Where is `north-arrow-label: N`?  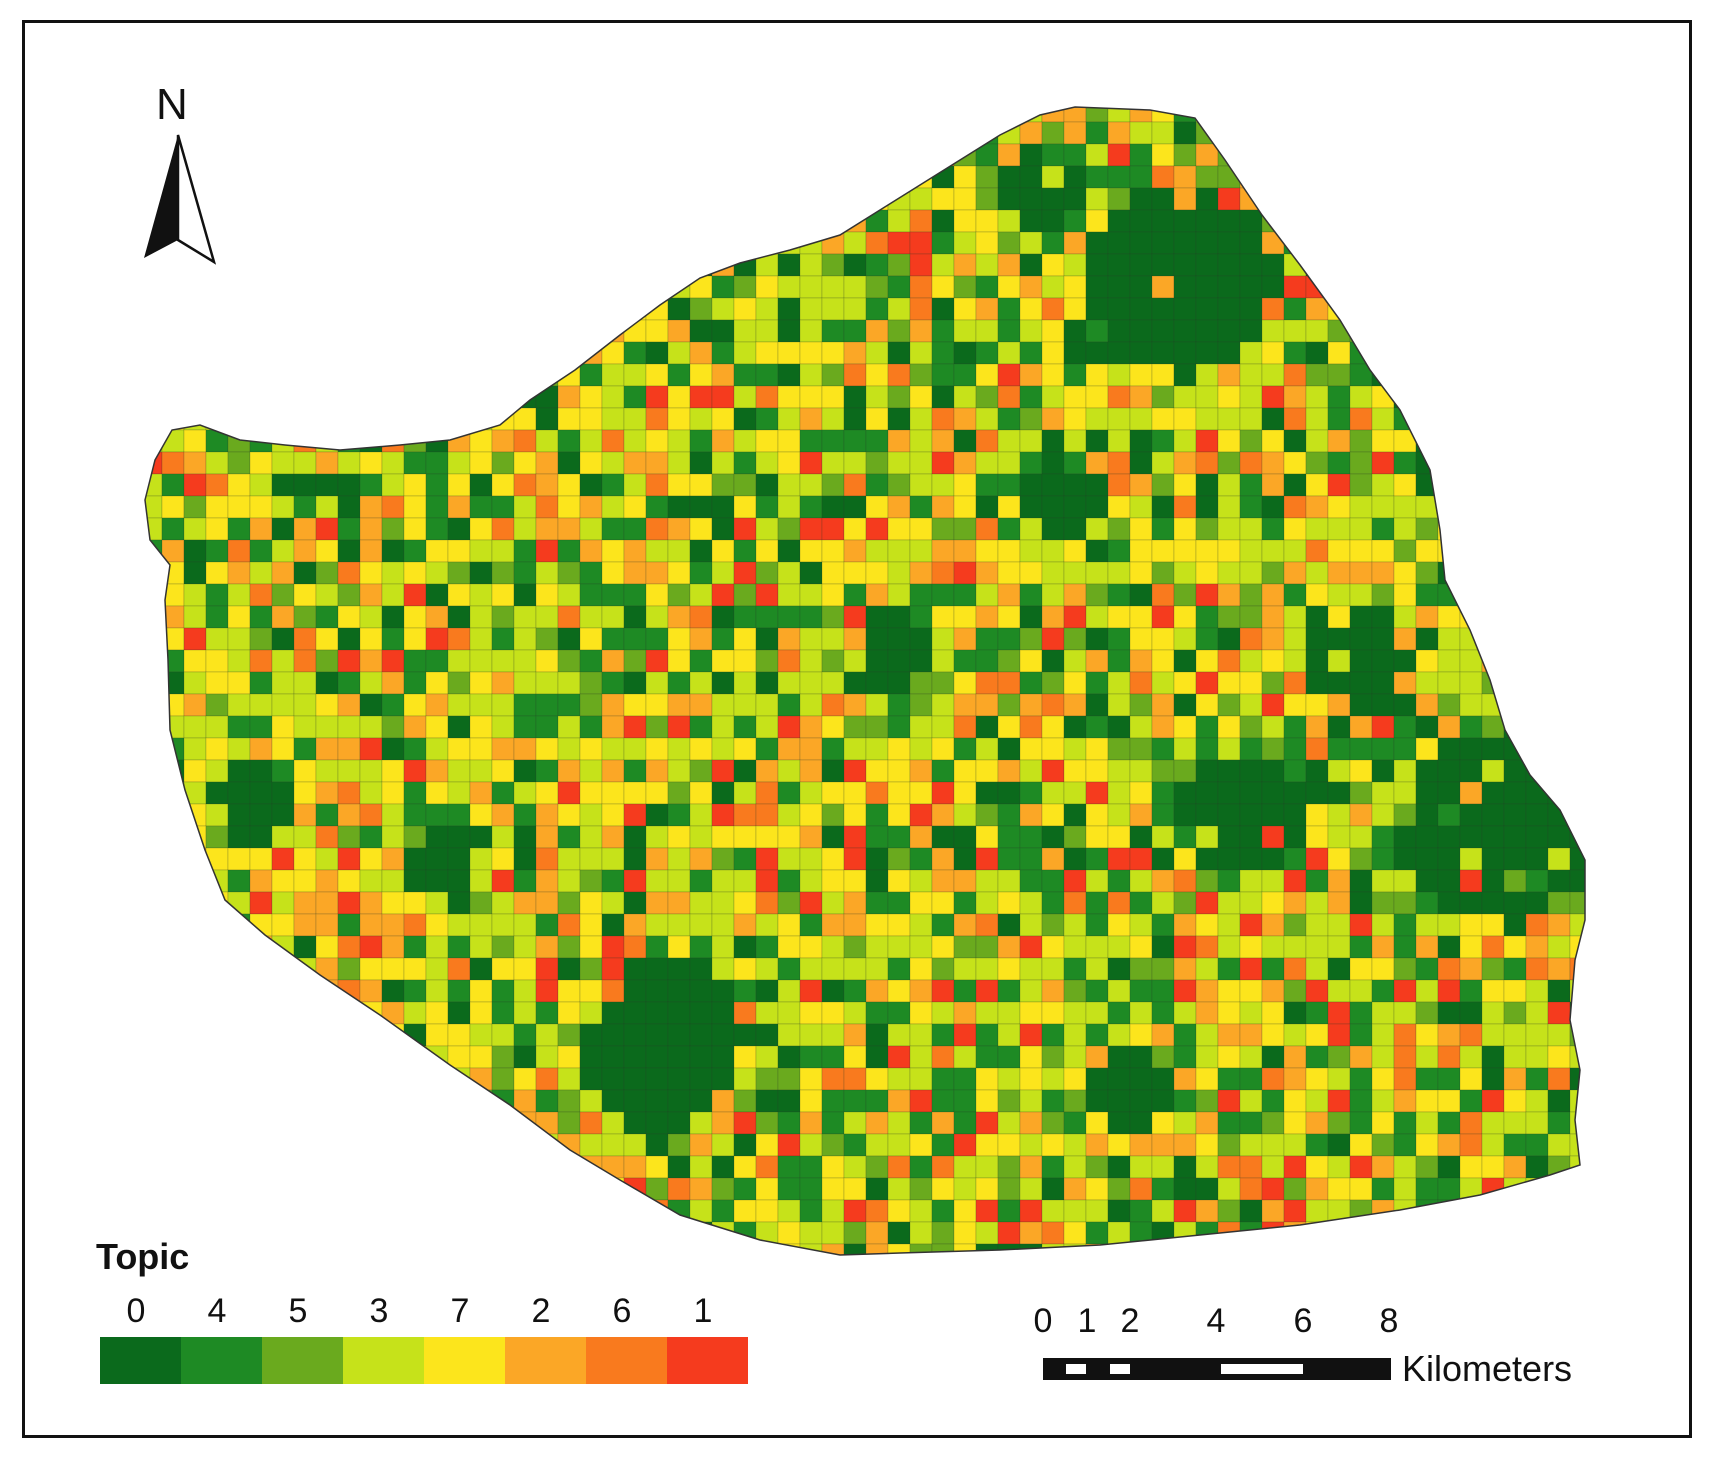
north-arrow-label: N is located at coordinates (172, 104).